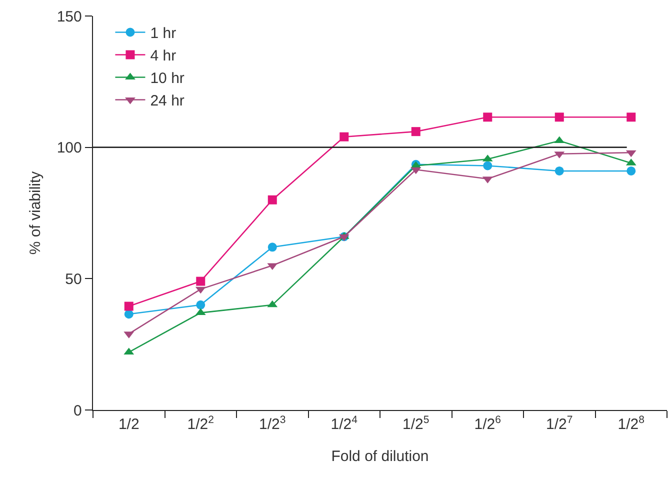  I want to click on x-tick-label: 1/2, so click(129, 425).